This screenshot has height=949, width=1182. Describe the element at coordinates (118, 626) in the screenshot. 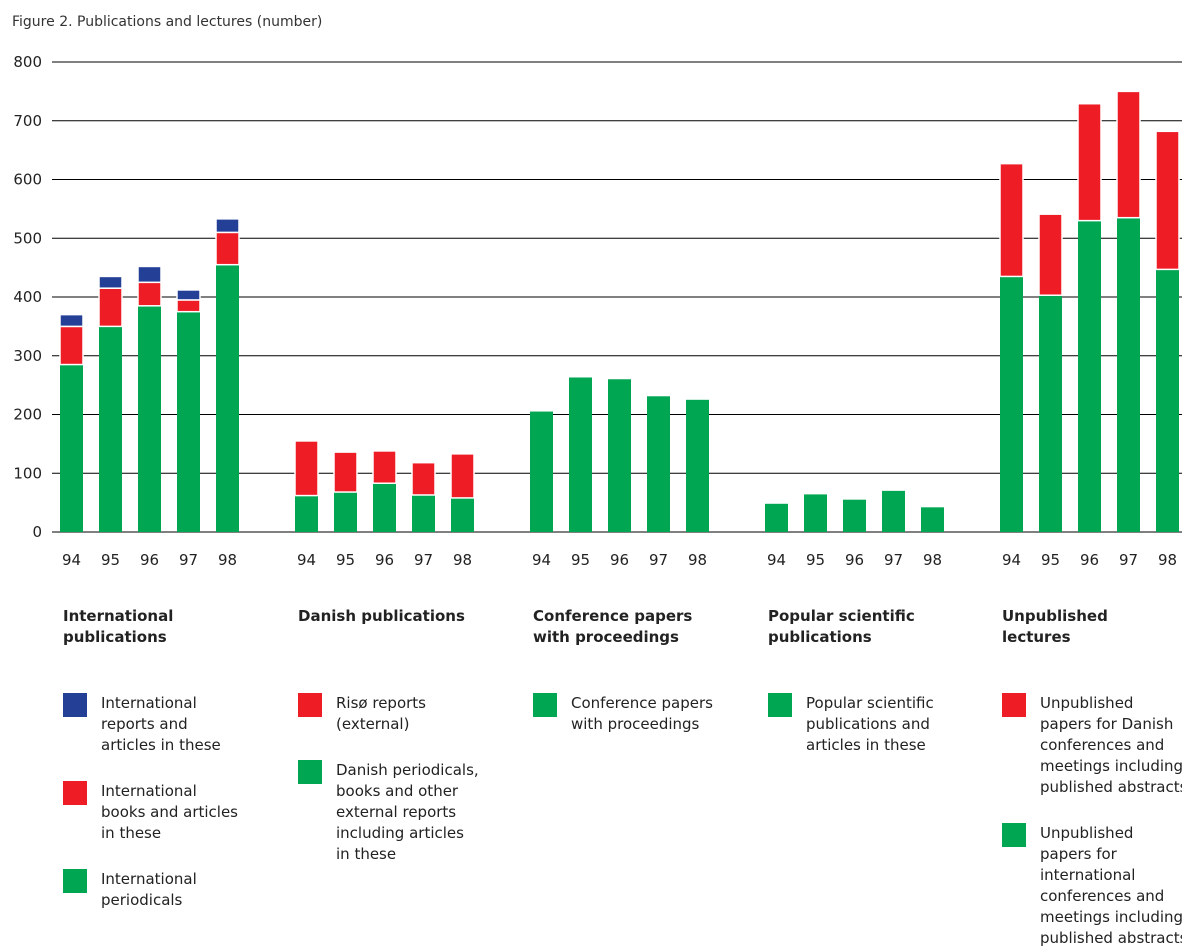

I see `group-label: International publications` at that location.